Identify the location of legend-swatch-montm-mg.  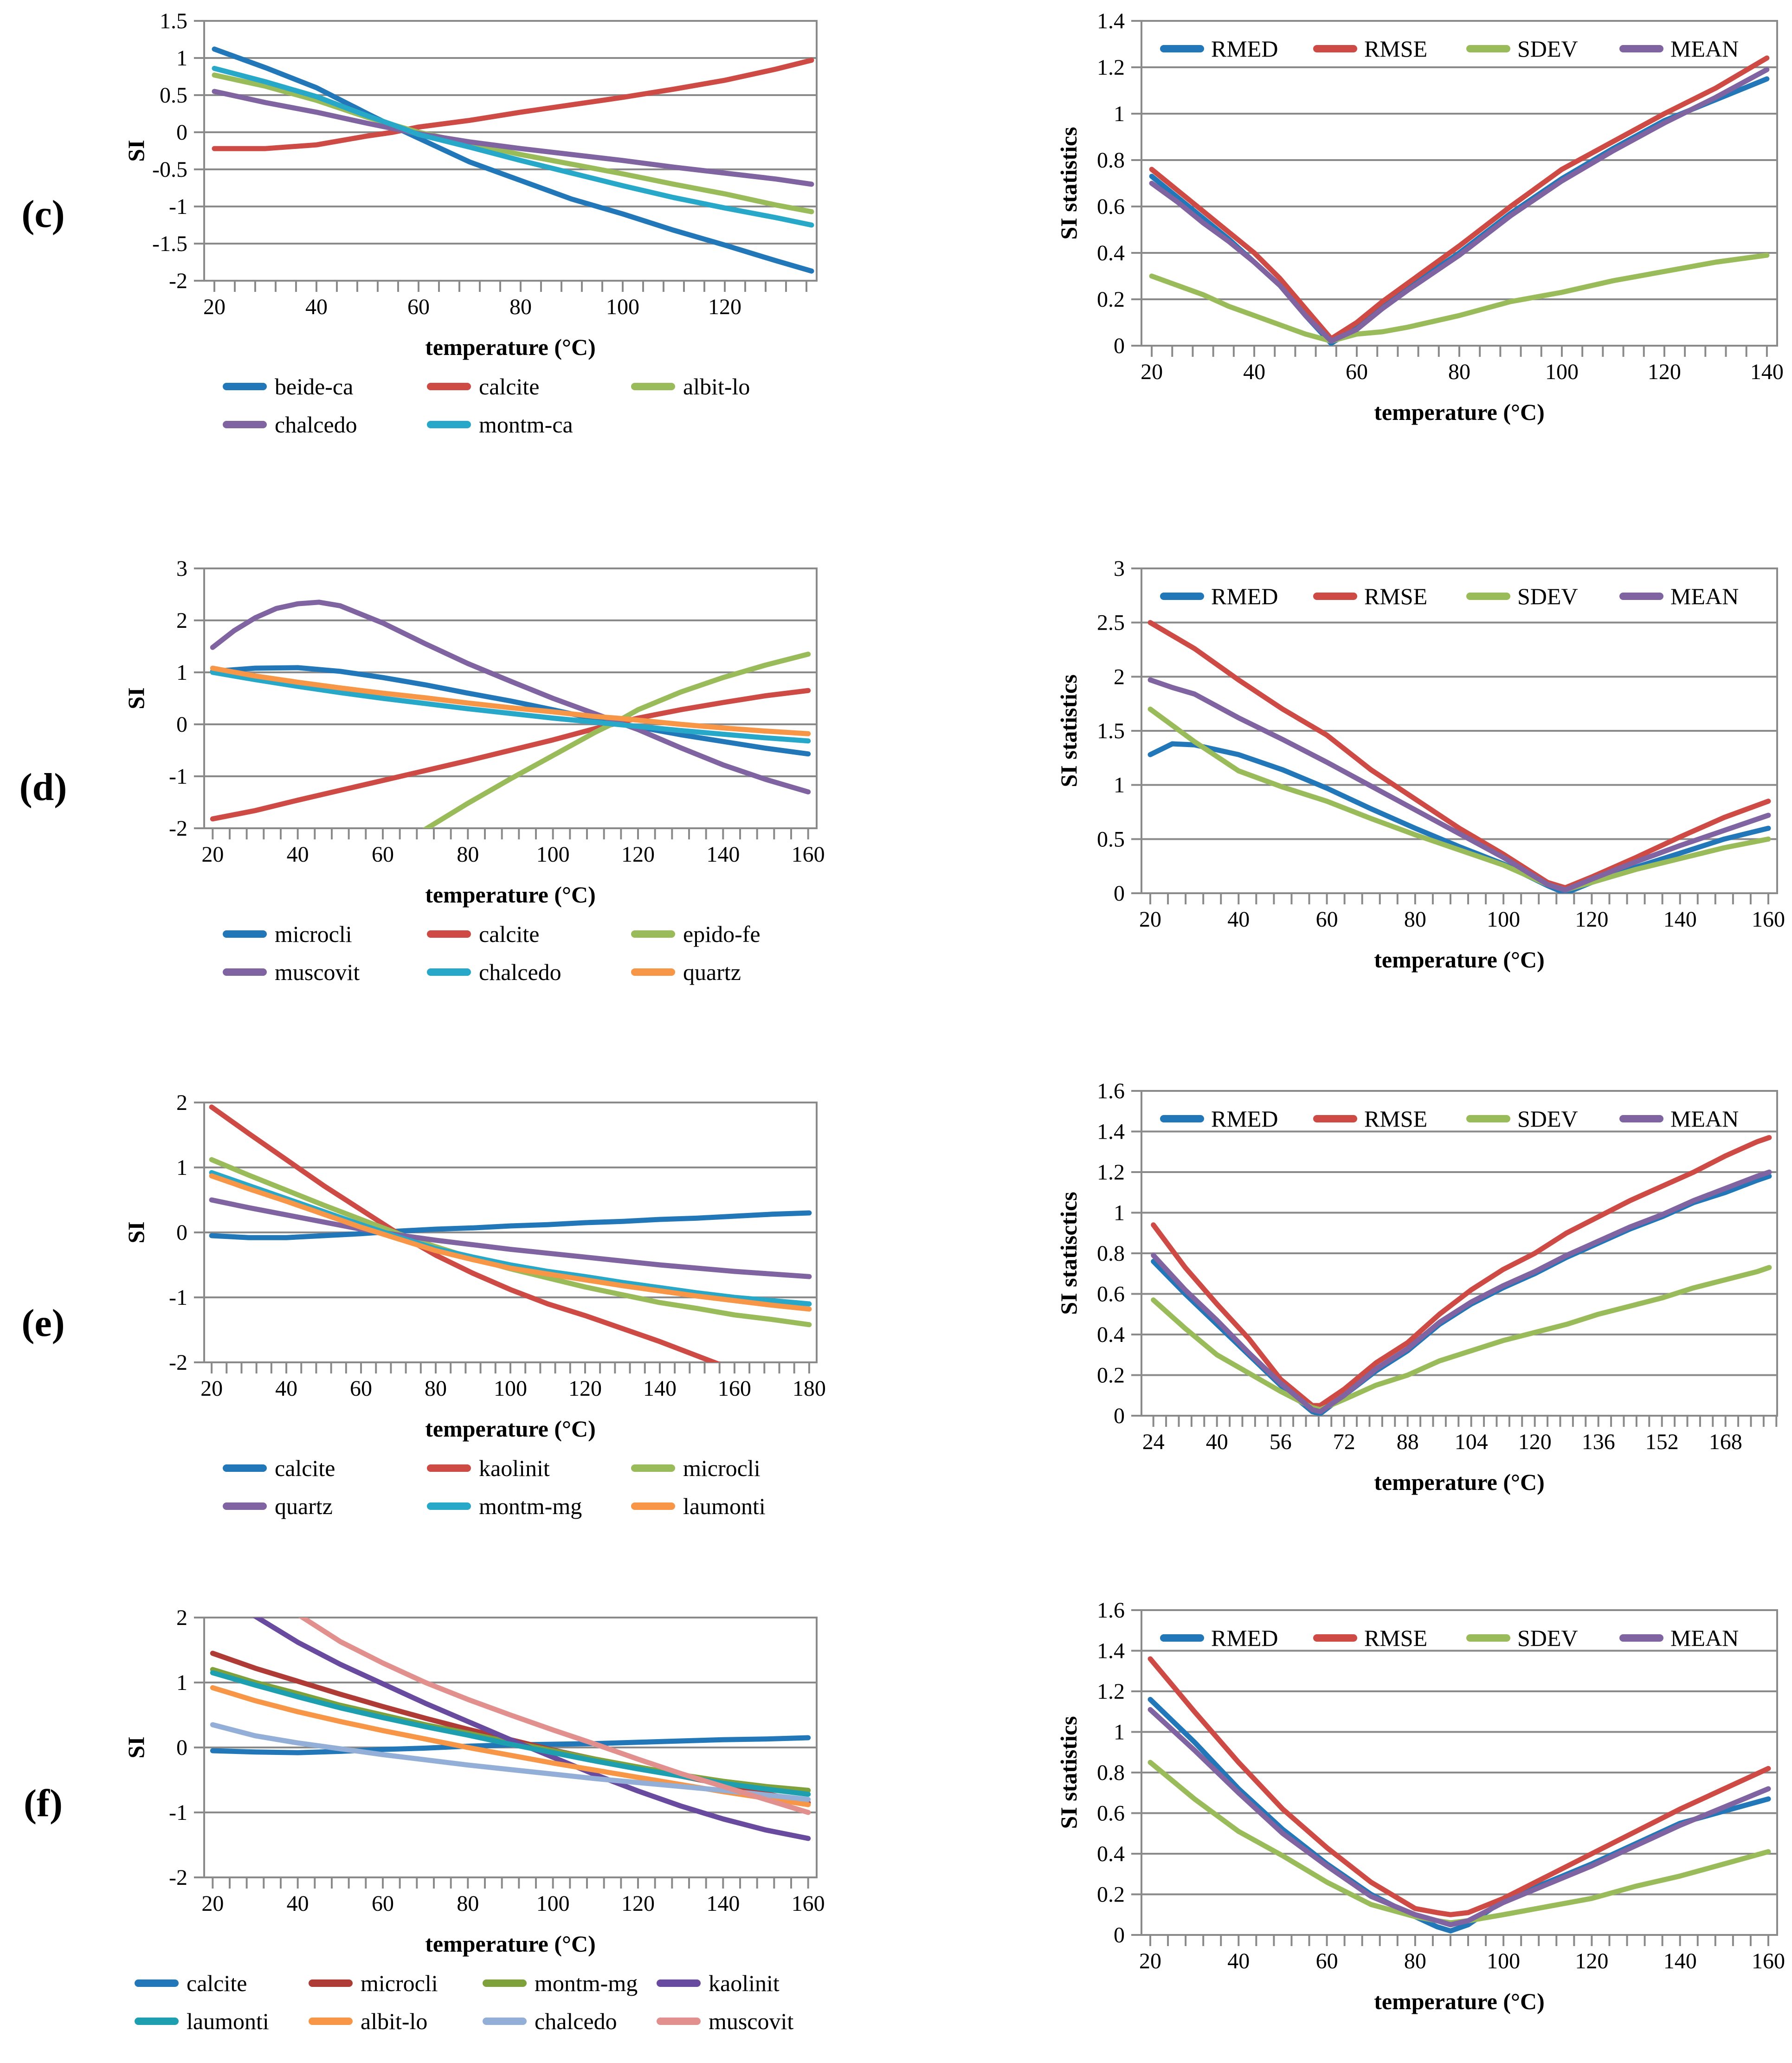
(449, 1506).